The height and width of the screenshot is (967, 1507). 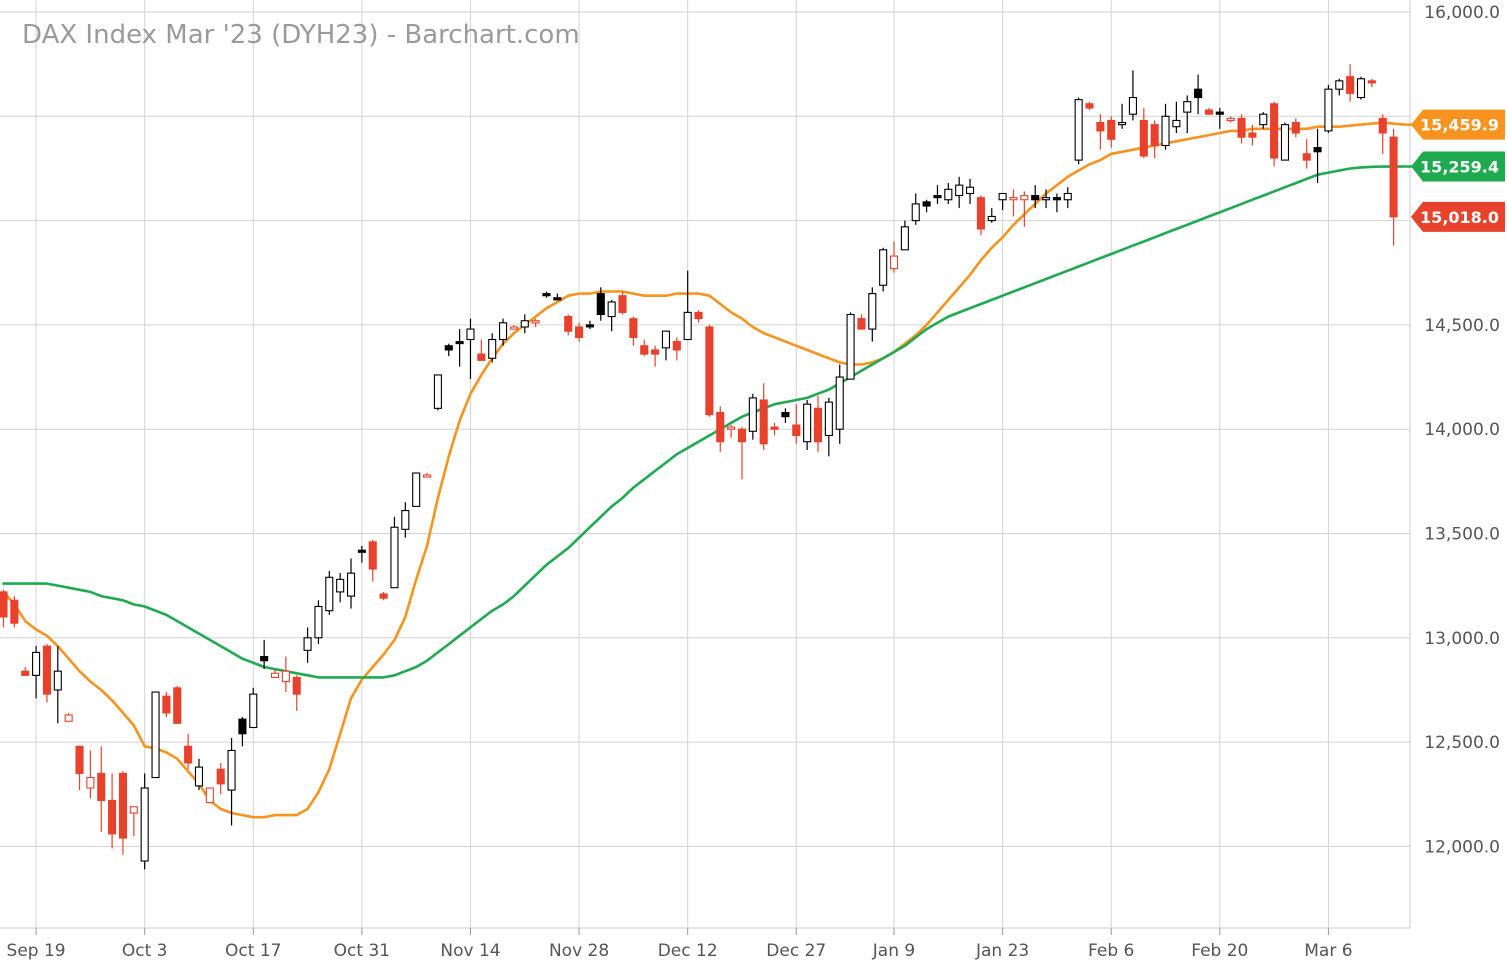 I want to click on x-tick-label: Dec 12, so click(x=688, y=951).